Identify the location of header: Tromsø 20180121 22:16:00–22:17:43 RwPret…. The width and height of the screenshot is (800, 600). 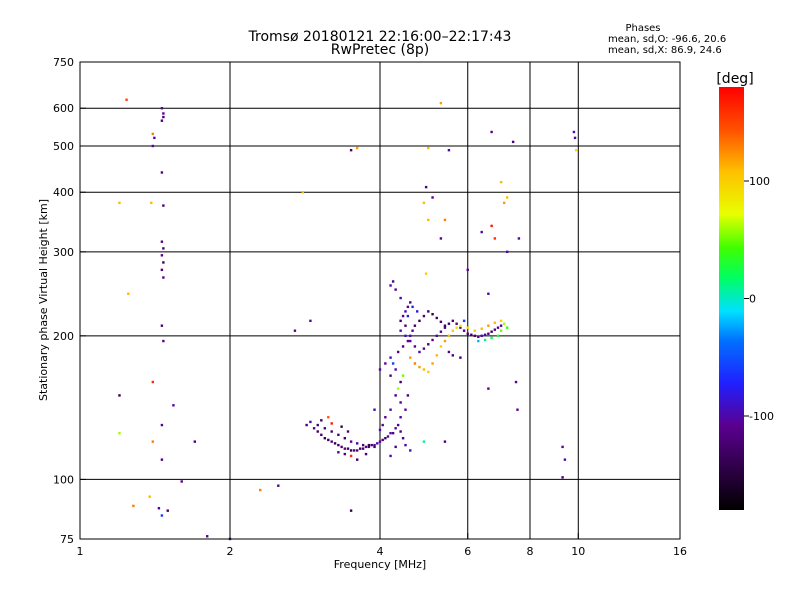
(487, 40).